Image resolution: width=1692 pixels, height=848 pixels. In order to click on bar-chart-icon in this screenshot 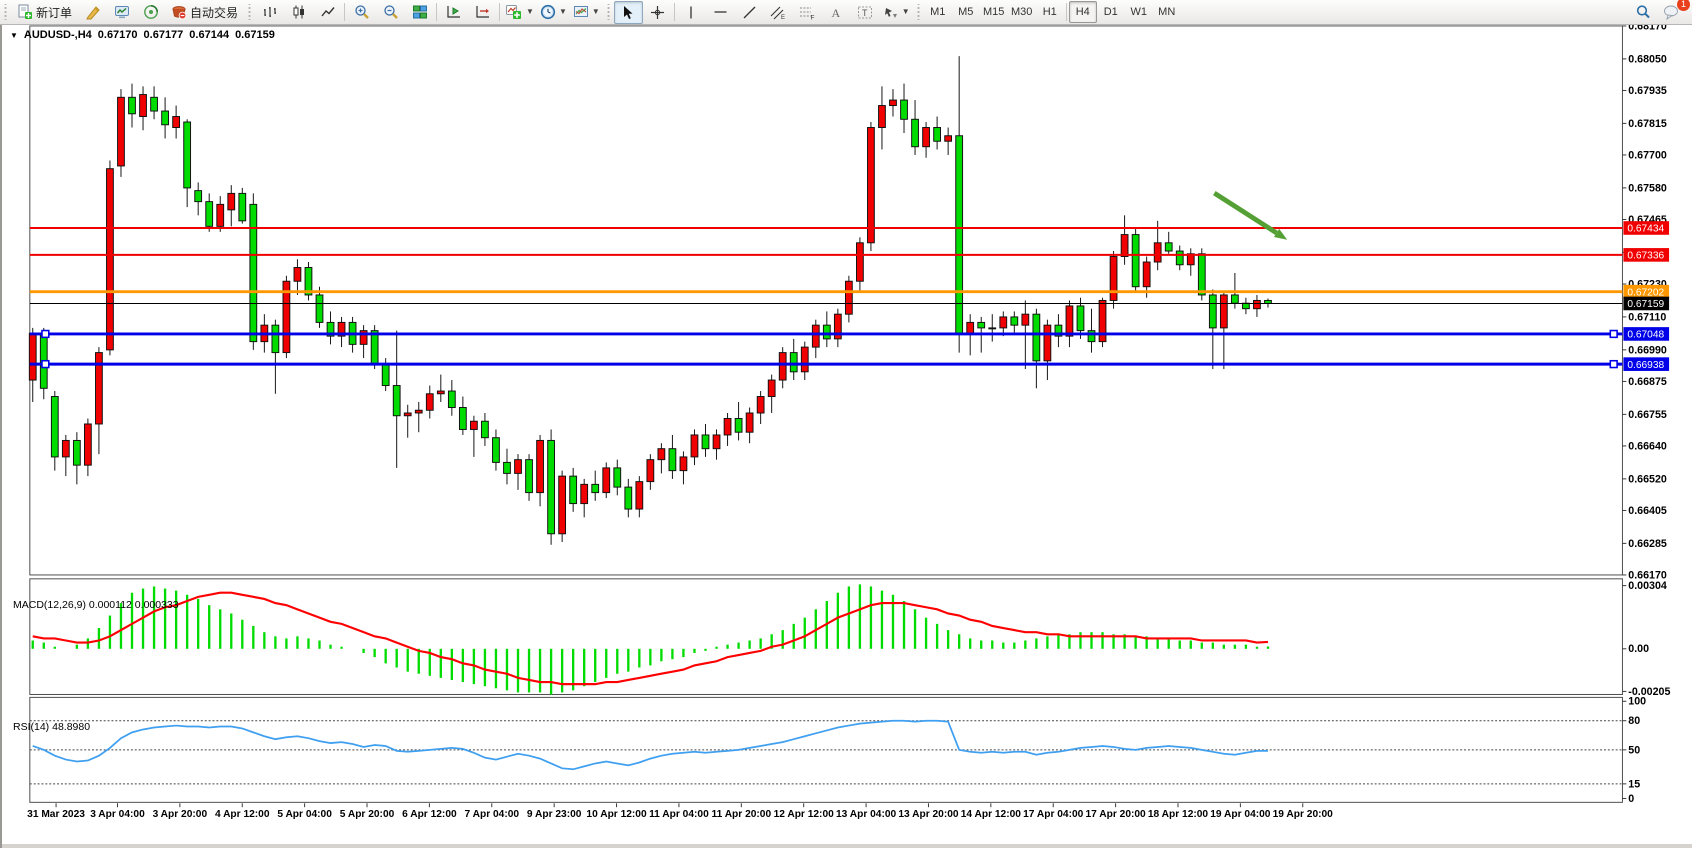, I will do `click(269, 12)`.